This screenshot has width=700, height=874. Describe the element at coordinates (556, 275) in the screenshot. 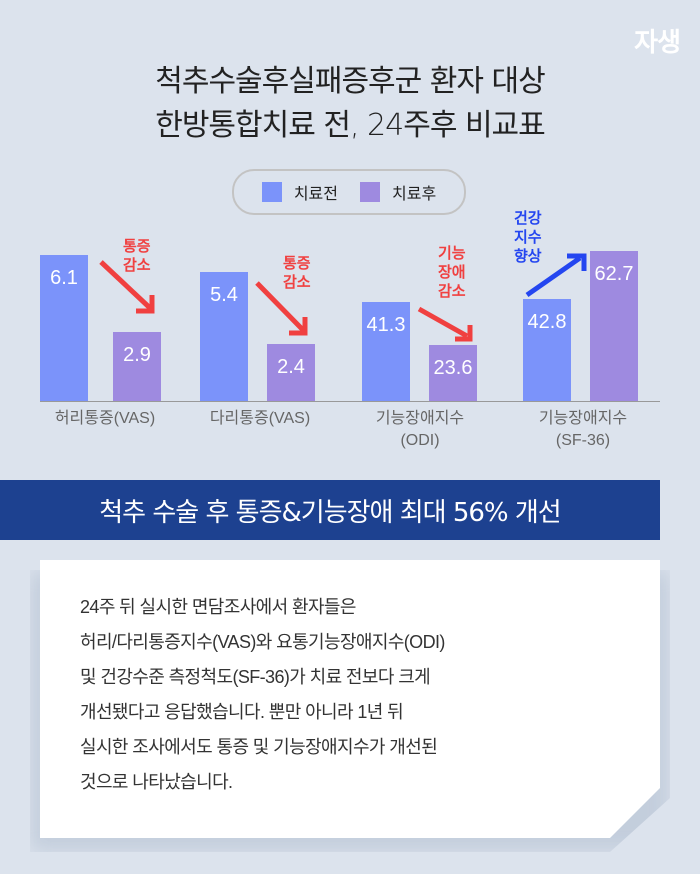

I see `arrow-up-icon` at that location.